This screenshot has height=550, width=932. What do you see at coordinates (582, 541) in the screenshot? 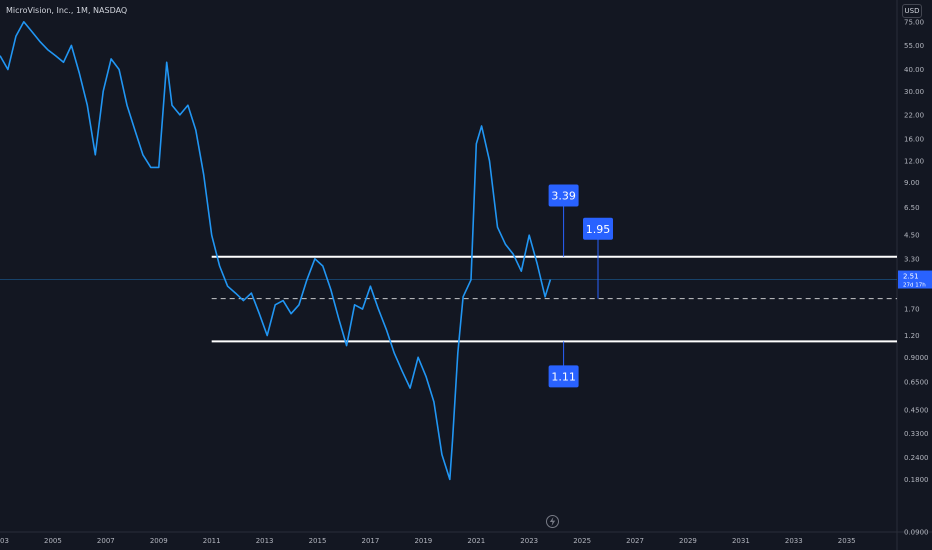
I see `x-tick-label: 2025` at bounding box center [582, 541].